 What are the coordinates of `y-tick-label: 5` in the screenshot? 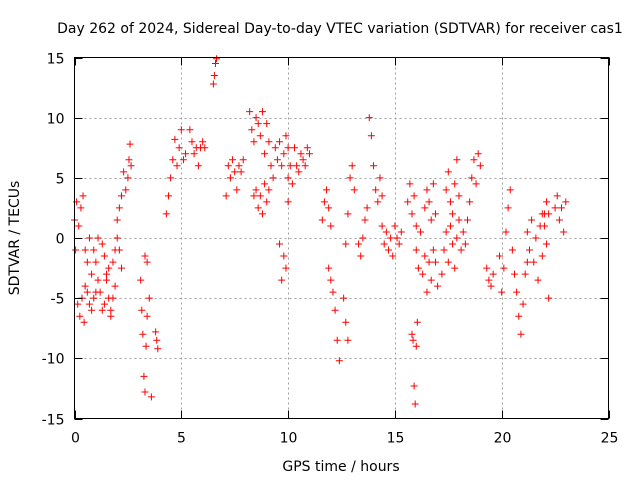 It's located at (60, 180).